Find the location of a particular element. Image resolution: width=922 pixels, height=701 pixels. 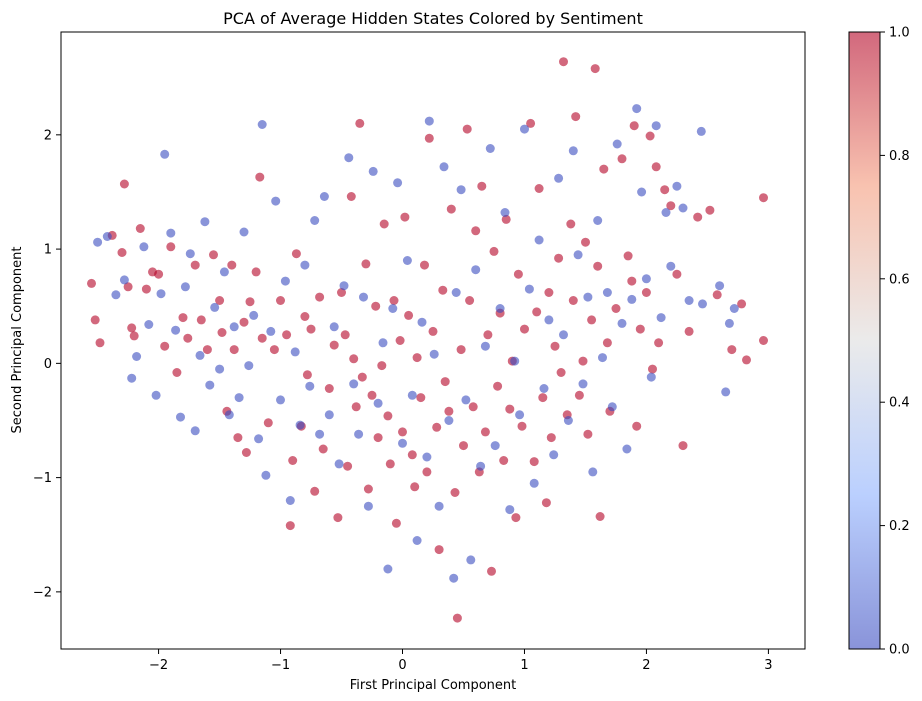

y-tick-label: −2 is located at coordinates (42, 592).